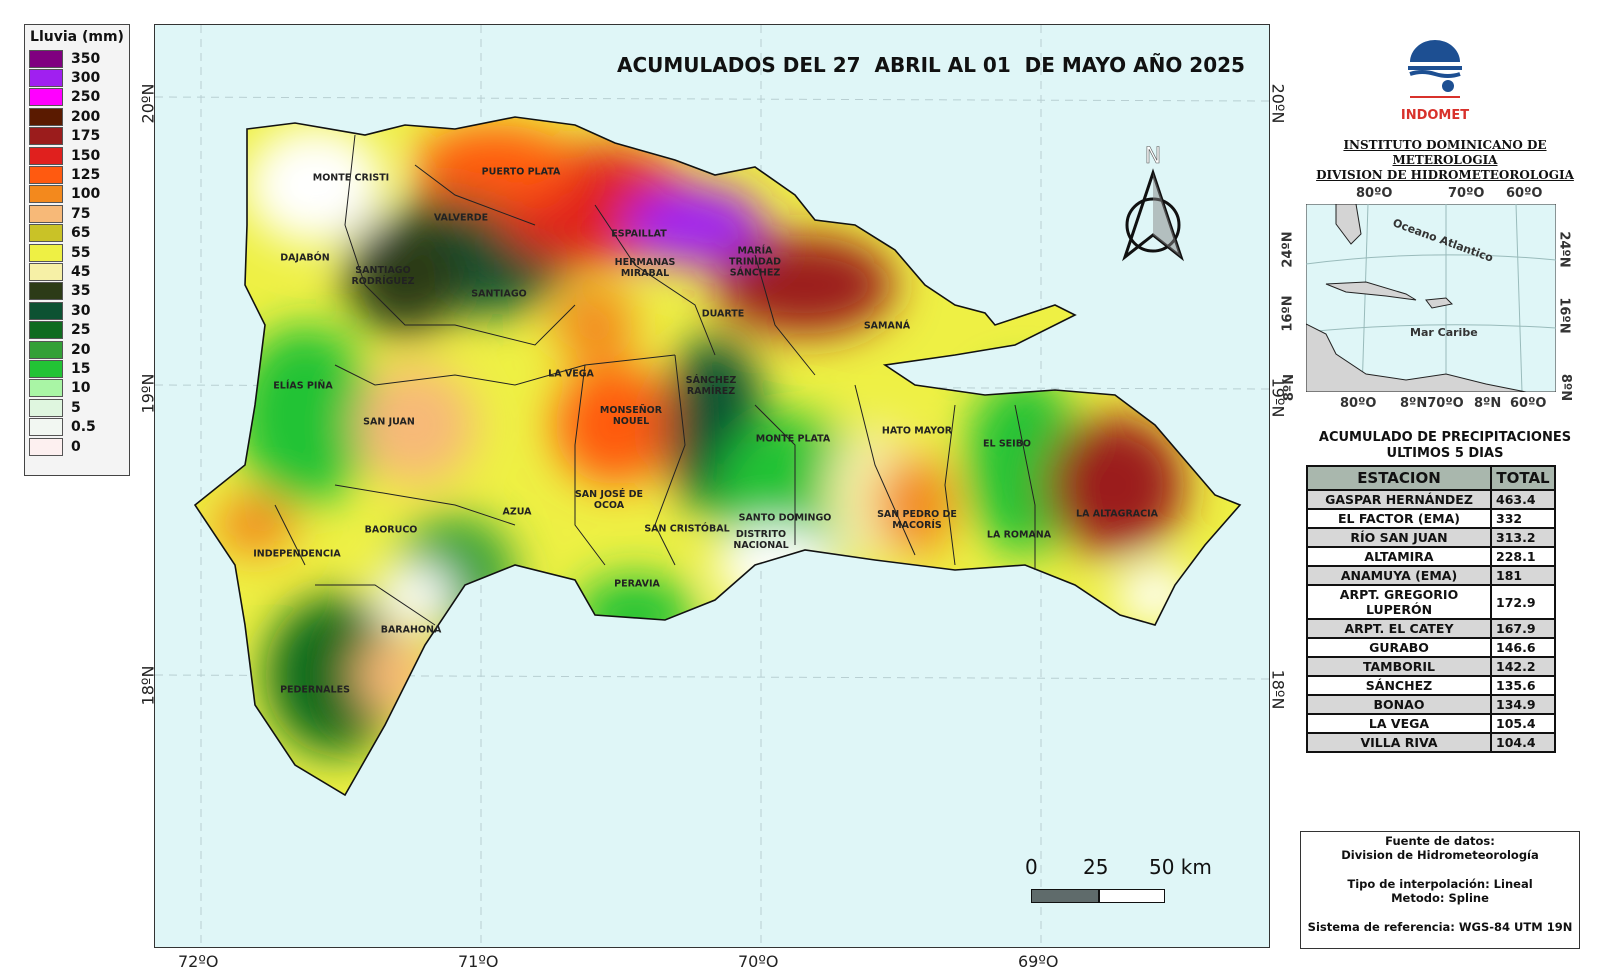 The image size is (1600, 971). What do you see at coordinates (1399, 518) in the screenshot?
I see `station-name: EL FACTOR (EMA)` at bounding box center [1399, 518].